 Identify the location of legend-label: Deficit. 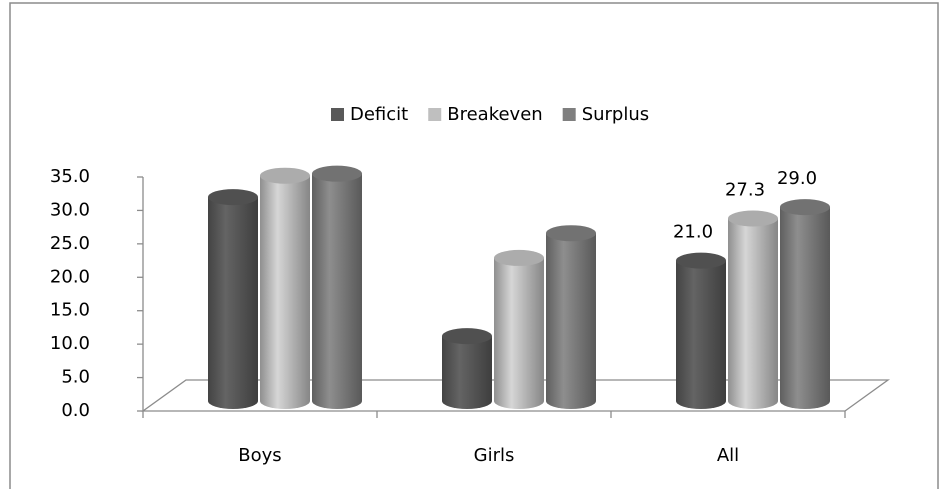
(379, 114).